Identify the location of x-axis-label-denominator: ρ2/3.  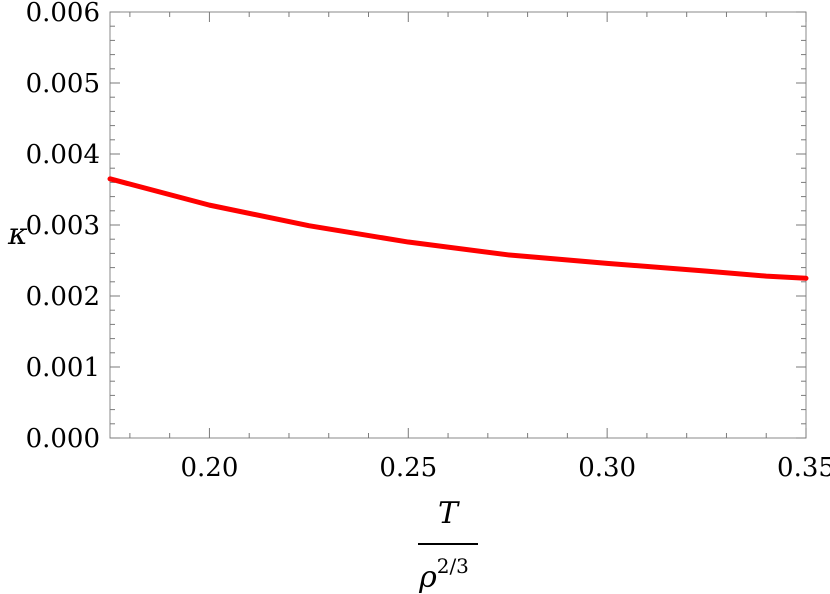
(443, 574).